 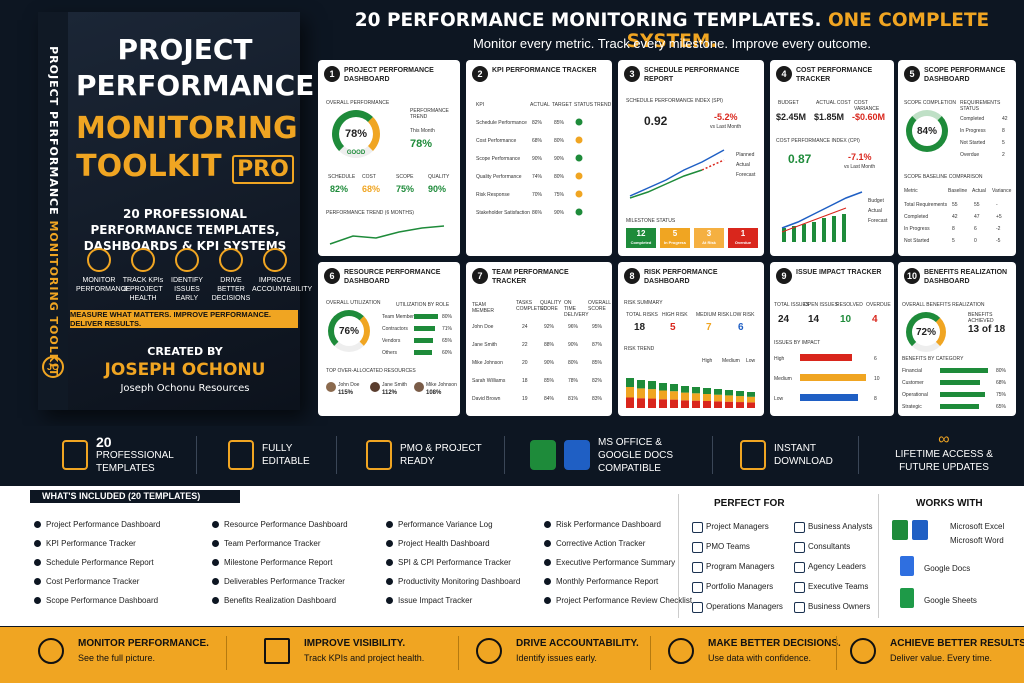 What do you see at coordinates (987, 329) in the screenshot?
I see `benefits-achieved: 13 of 18` at bounding box center [987, 329].